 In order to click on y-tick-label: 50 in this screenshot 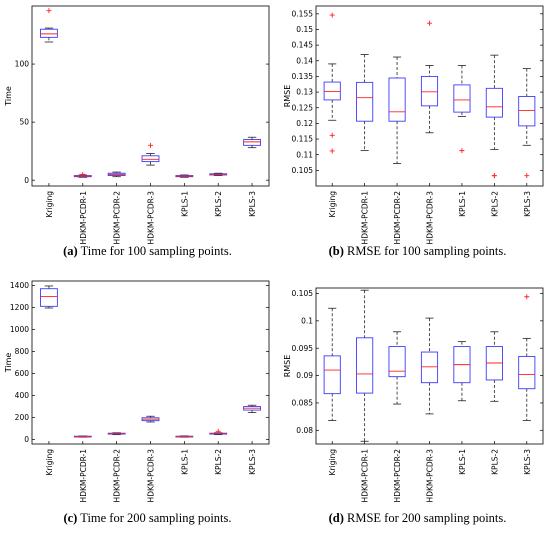, I will do `click(24, 122)`.